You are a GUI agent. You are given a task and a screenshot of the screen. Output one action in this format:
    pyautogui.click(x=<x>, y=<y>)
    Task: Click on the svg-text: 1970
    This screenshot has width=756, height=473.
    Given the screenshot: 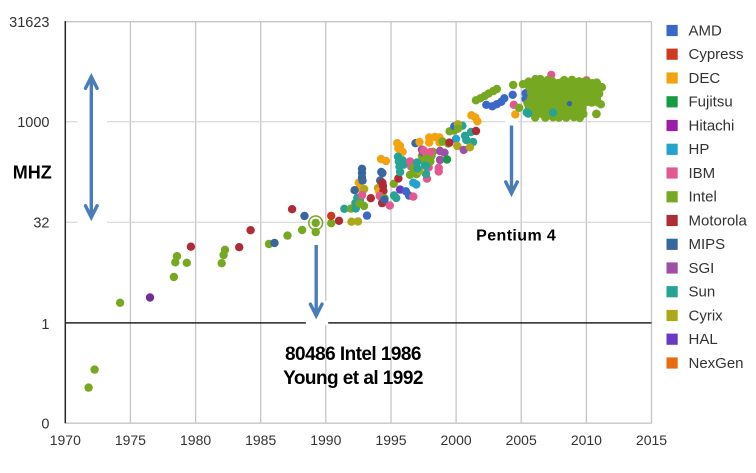 What is the action you would take?
    pyautogui.click(x=65, y=440)
    